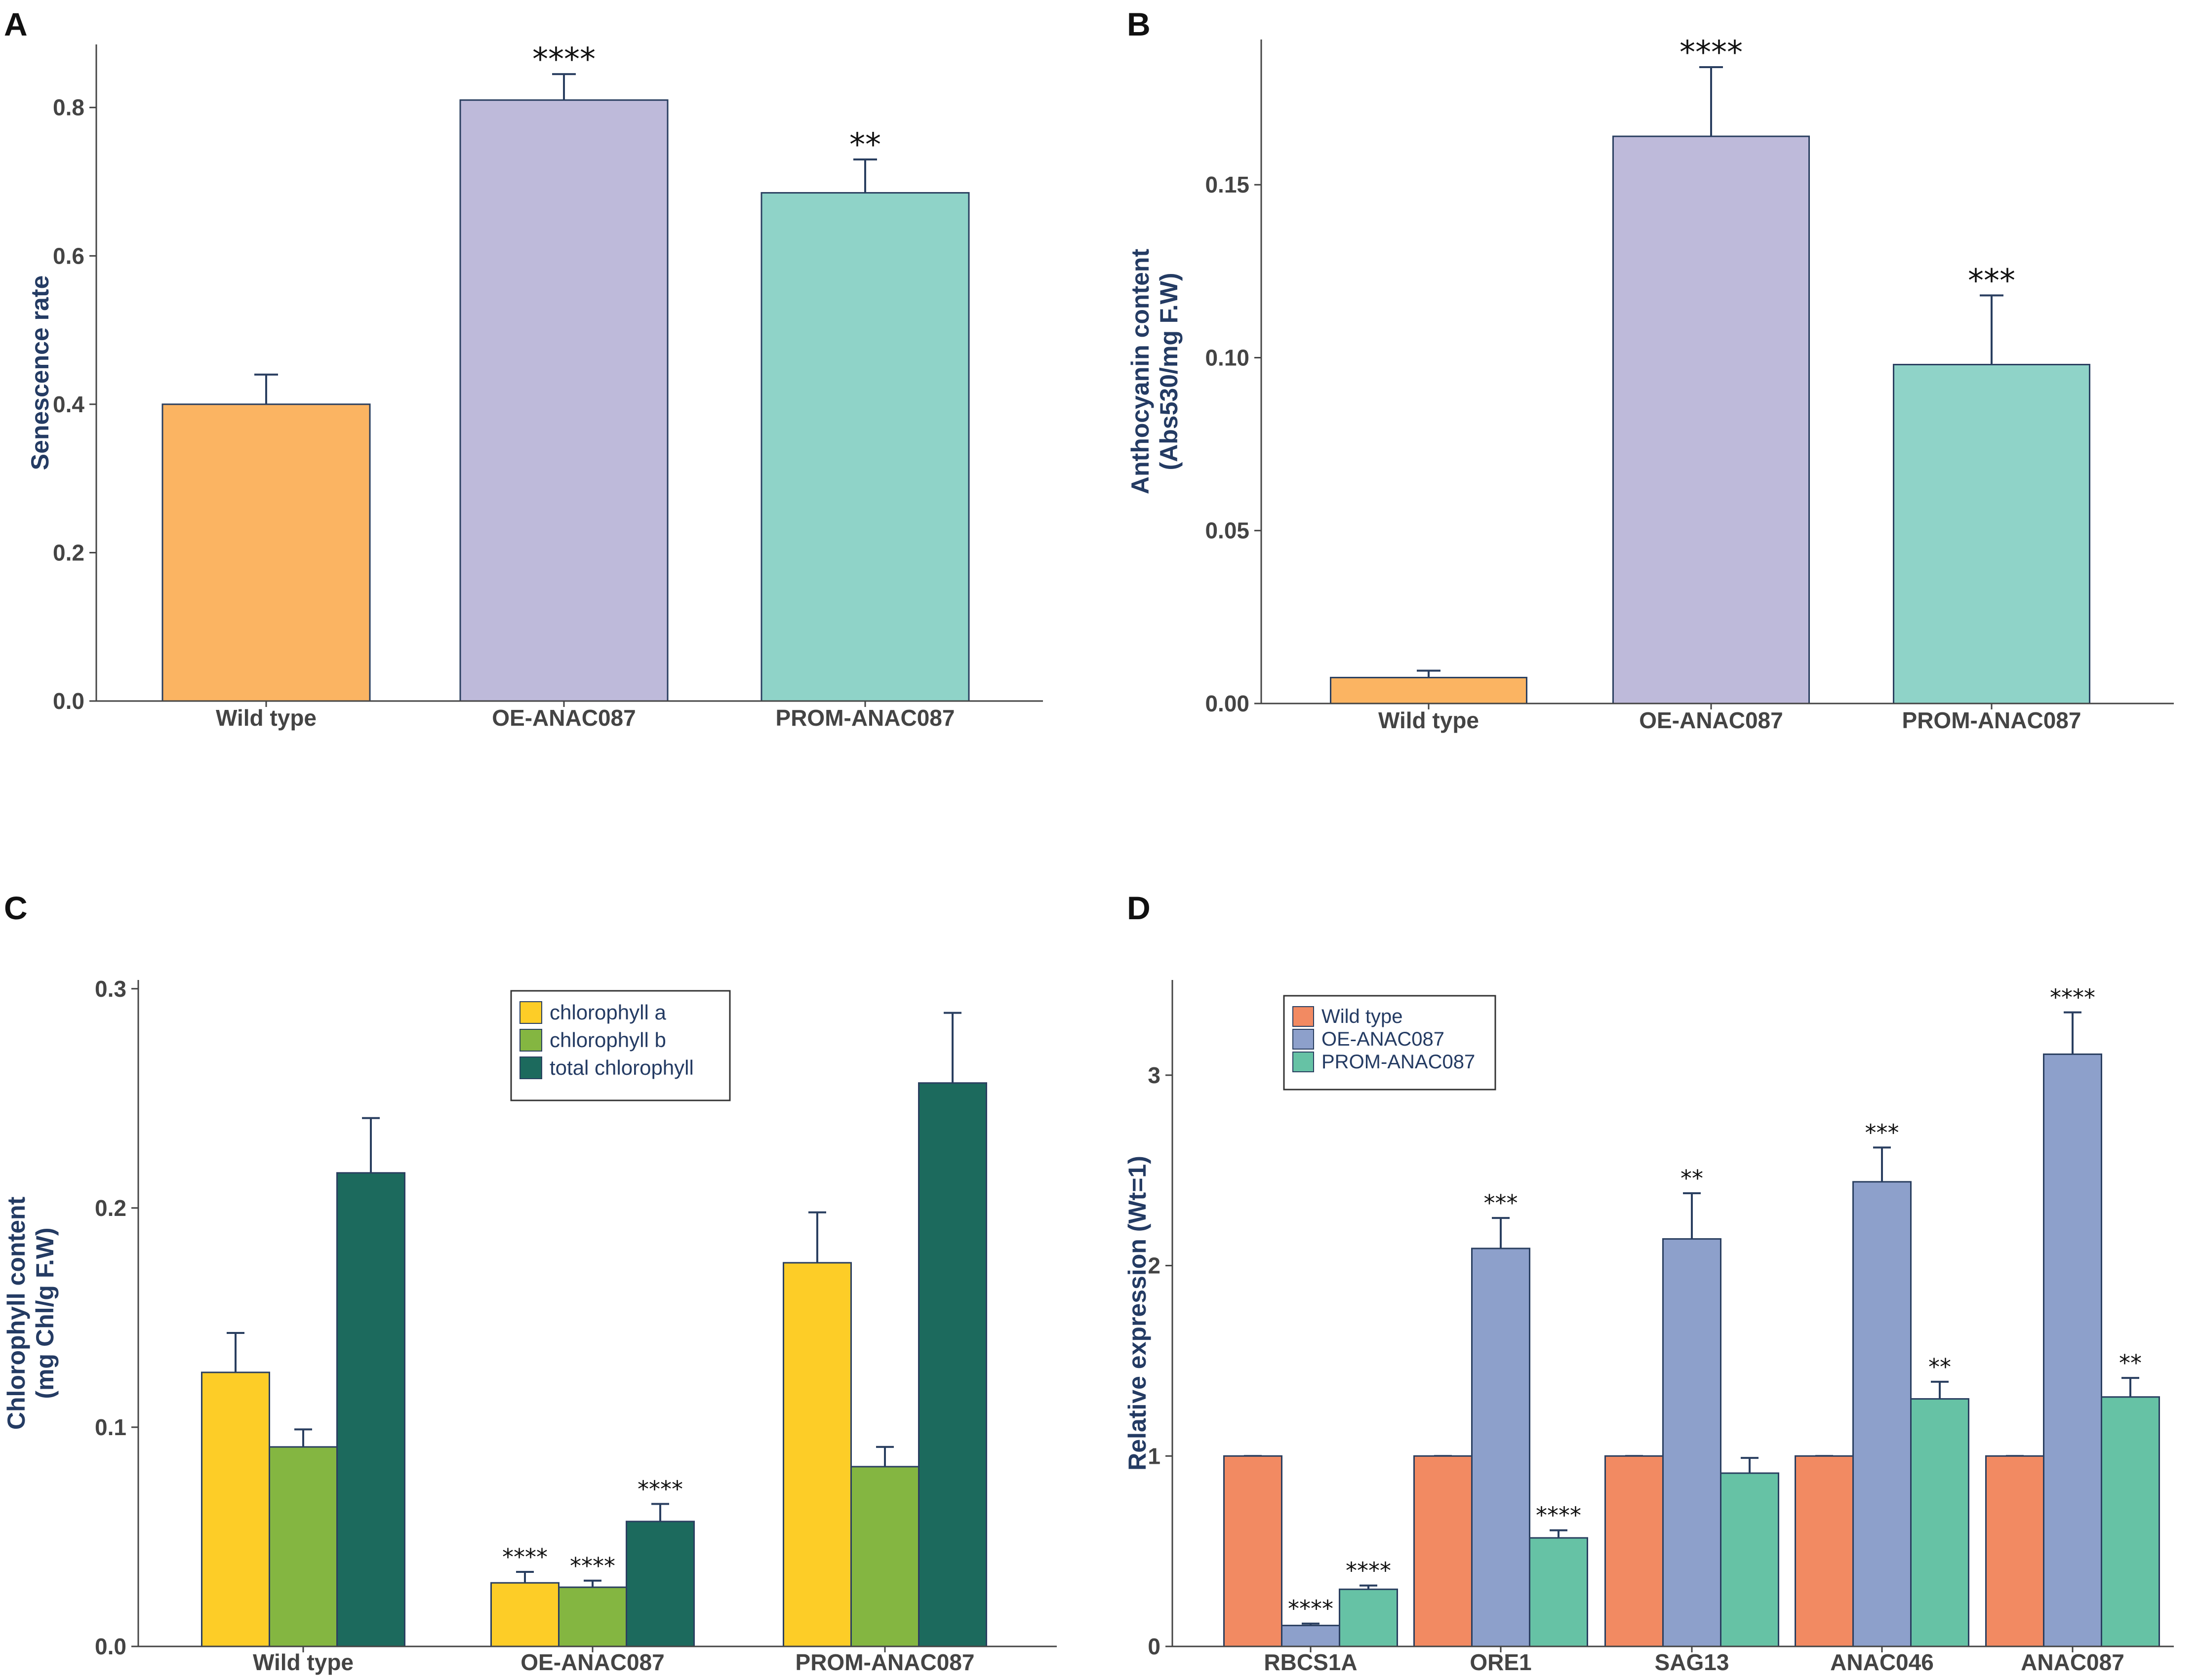  I want to click on panel-d-x-tick-label: ANAC046, so click(1882, 1662).